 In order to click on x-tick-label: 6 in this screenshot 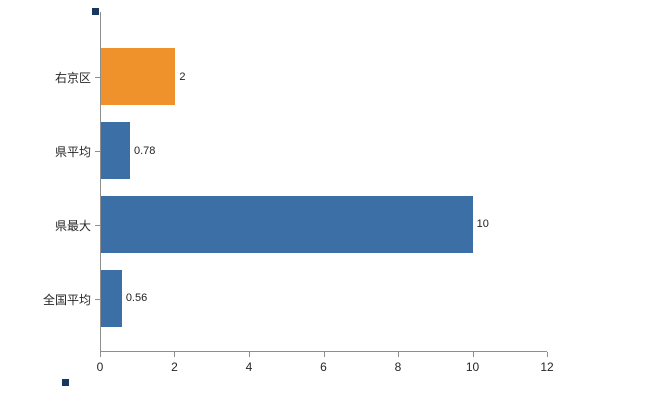, I will do `click(323, 367)`.